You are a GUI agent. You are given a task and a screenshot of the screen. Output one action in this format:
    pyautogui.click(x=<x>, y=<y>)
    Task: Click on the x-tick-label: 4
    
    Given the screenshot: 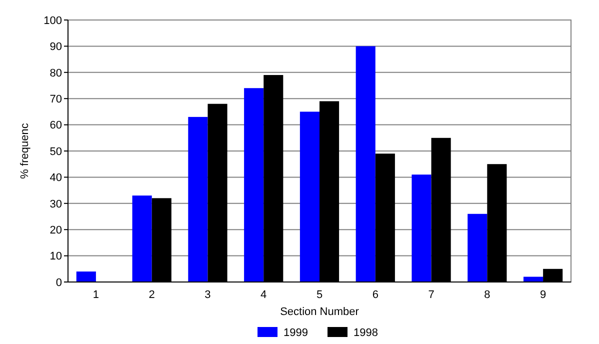 What is the action you would take?
    pyautogui.click(x=263, y=295)
    